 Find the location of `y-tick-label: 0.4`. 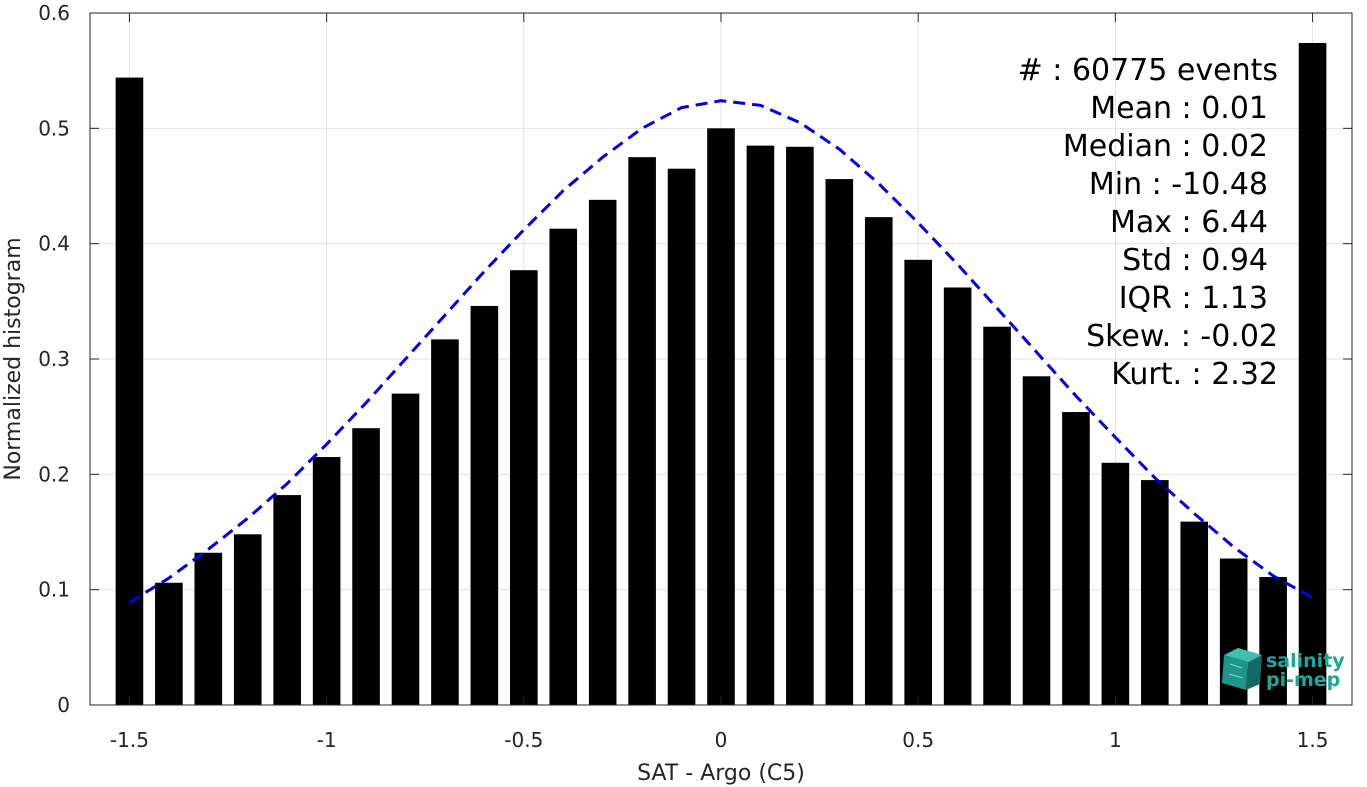

y-tick-label: 0.4 is located at coordinates (54, 244).